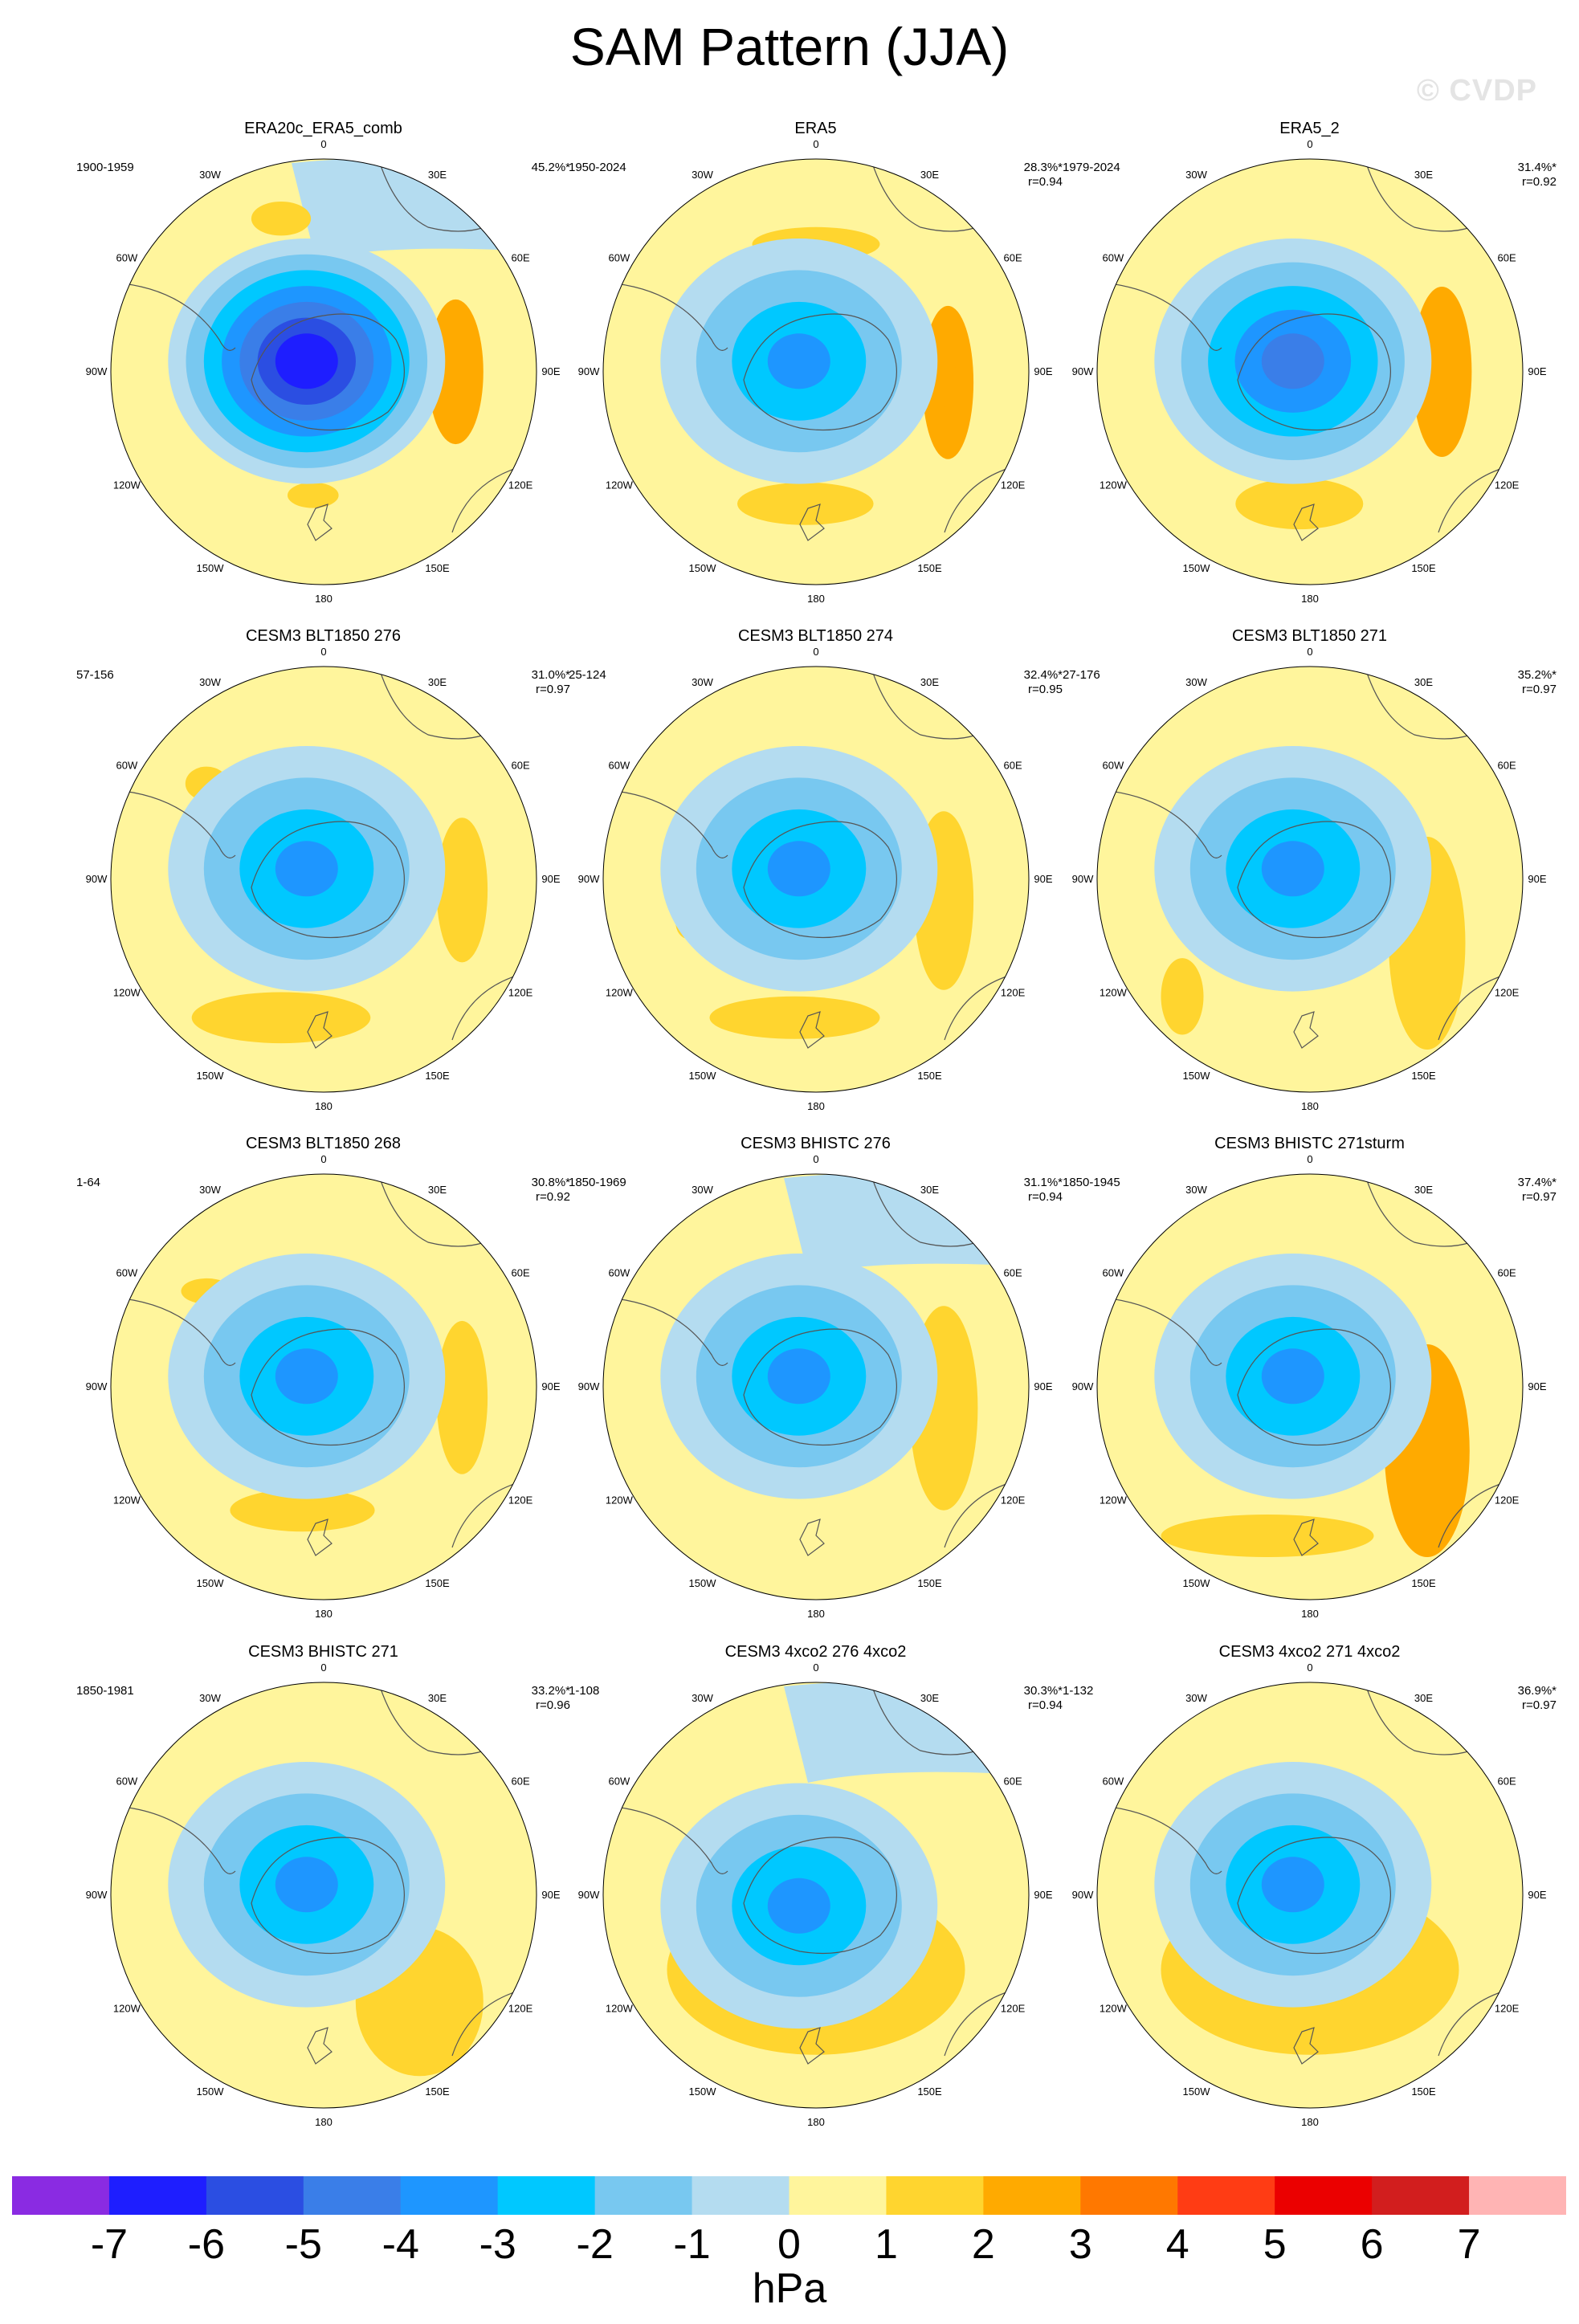 This screenshot has width=1579, height=2324. I want to click on colorbar-tick-label: -4, so click(400, 2245).